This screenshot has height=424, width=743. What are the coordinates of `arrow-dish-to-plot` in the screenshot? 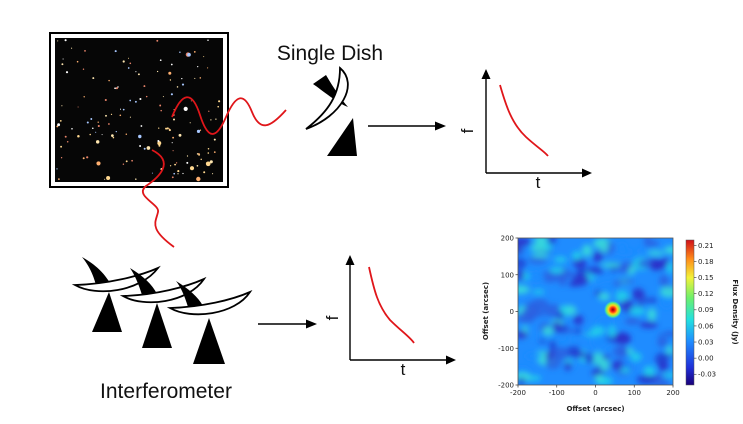 It's located at (407, 126).